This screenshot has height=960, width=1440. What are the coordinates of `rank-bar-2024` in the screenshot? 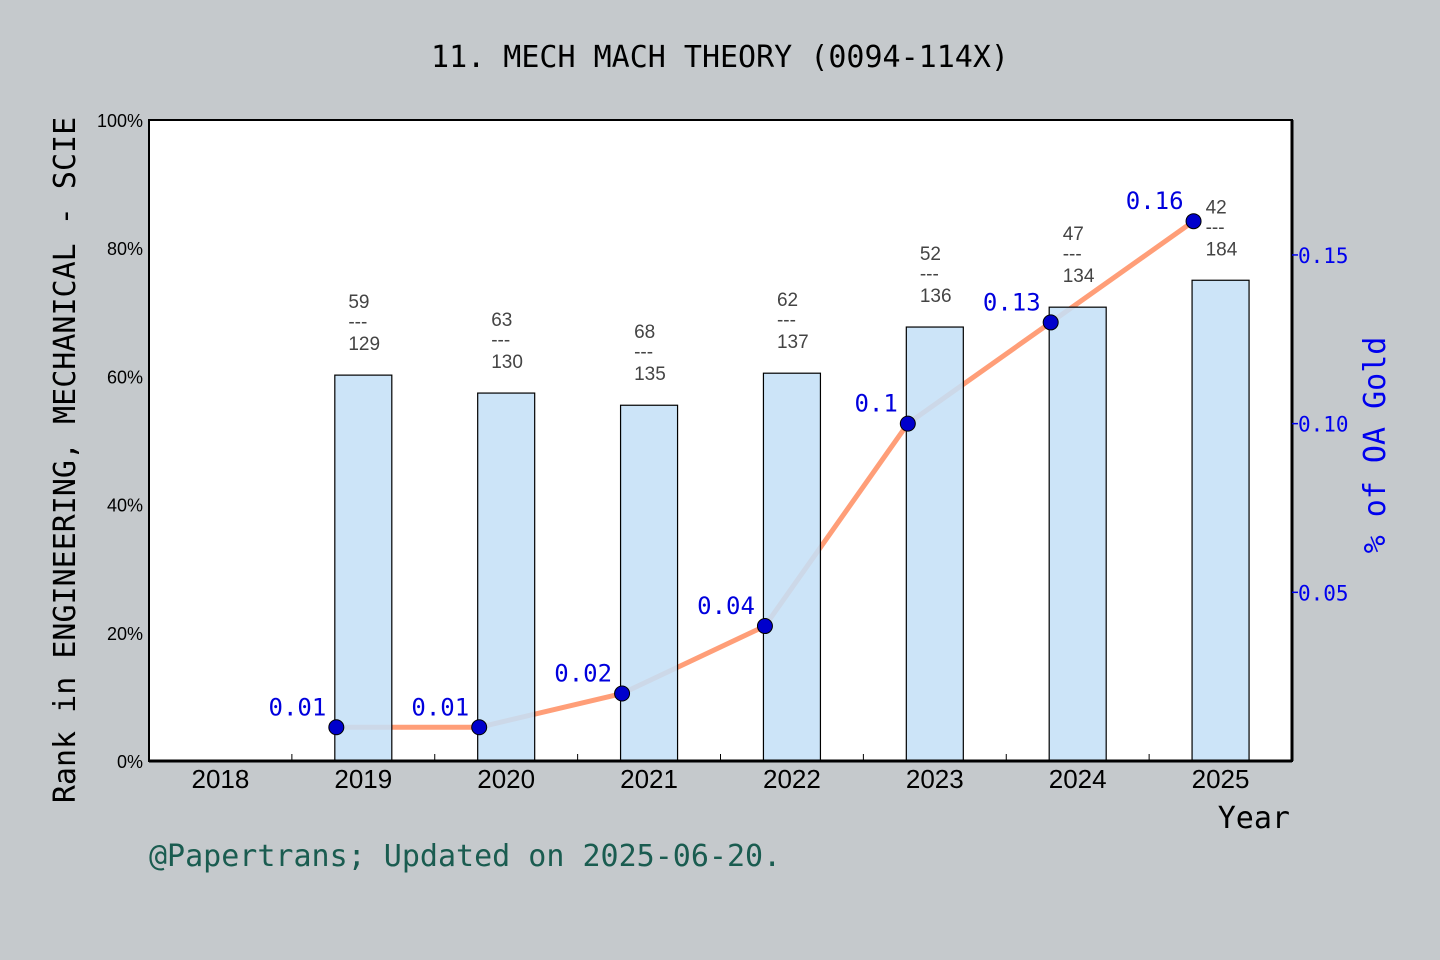 It's located at (1077, 534).